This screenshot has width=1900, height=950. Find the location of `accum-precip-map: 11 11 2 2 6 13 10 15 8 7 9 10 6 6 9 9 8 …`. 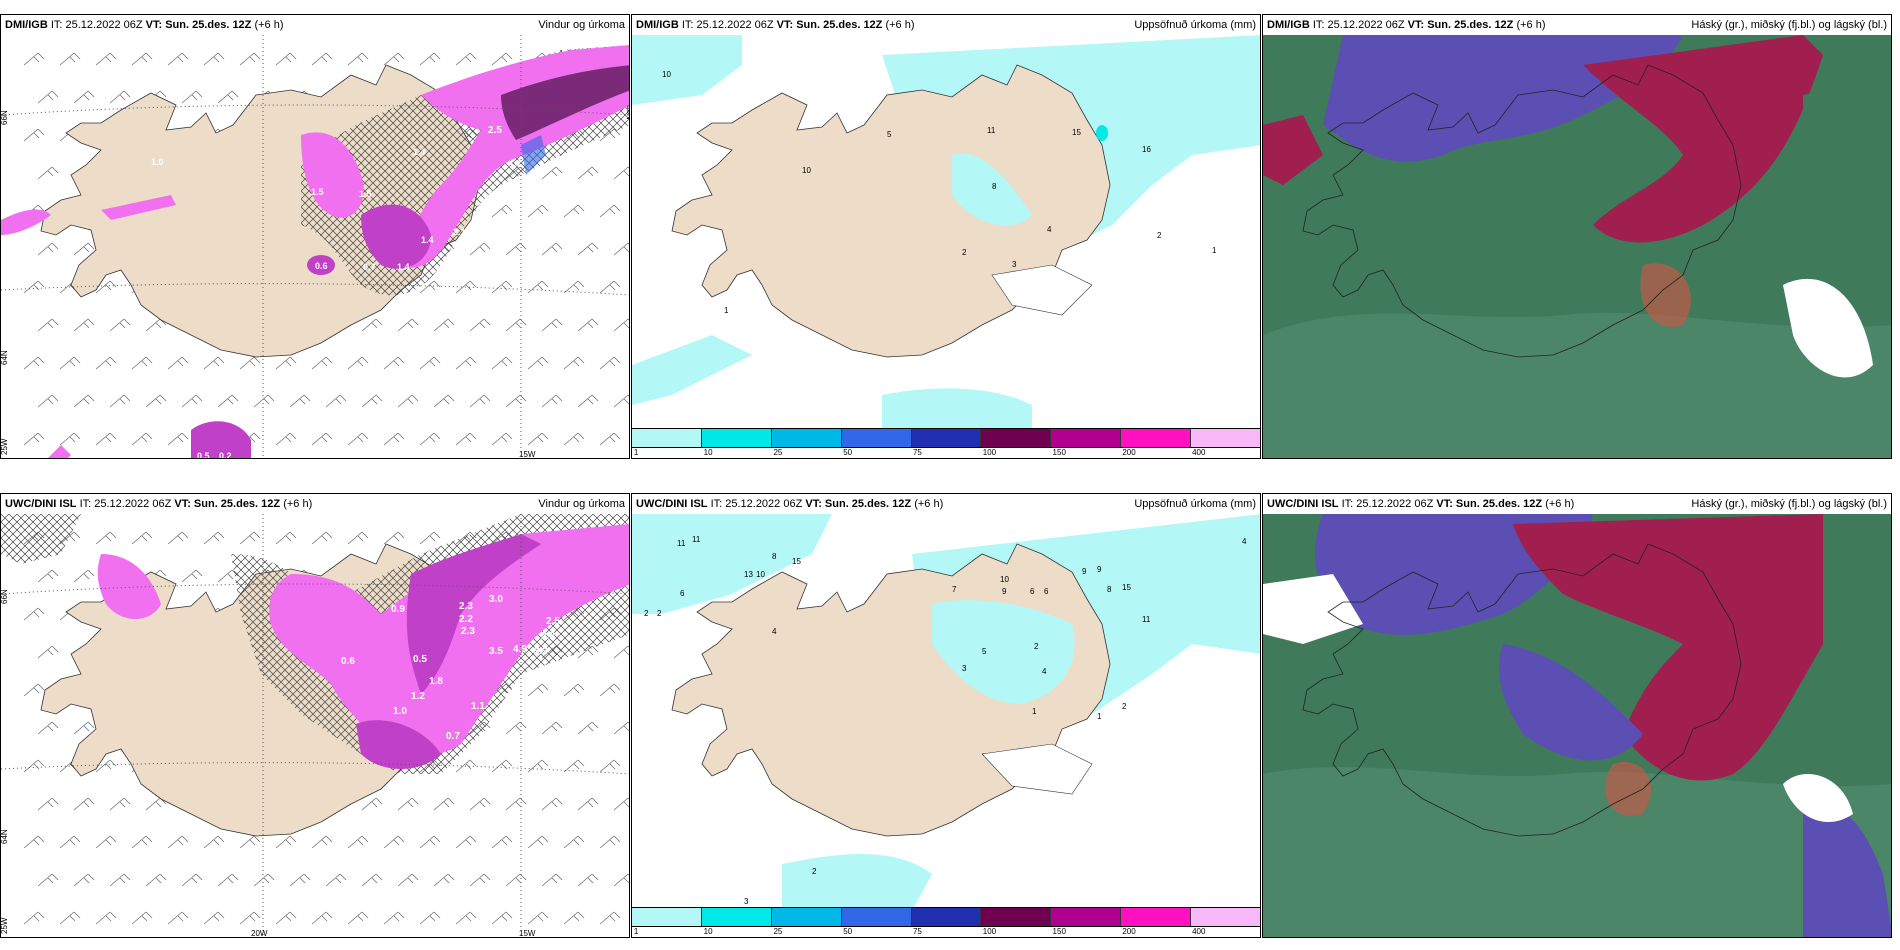

accum-precip-map: 11 11 2 2 6 13 10 15 8 7 9 10 6 6 9 9 8 … is located at coordinates (946, 712).